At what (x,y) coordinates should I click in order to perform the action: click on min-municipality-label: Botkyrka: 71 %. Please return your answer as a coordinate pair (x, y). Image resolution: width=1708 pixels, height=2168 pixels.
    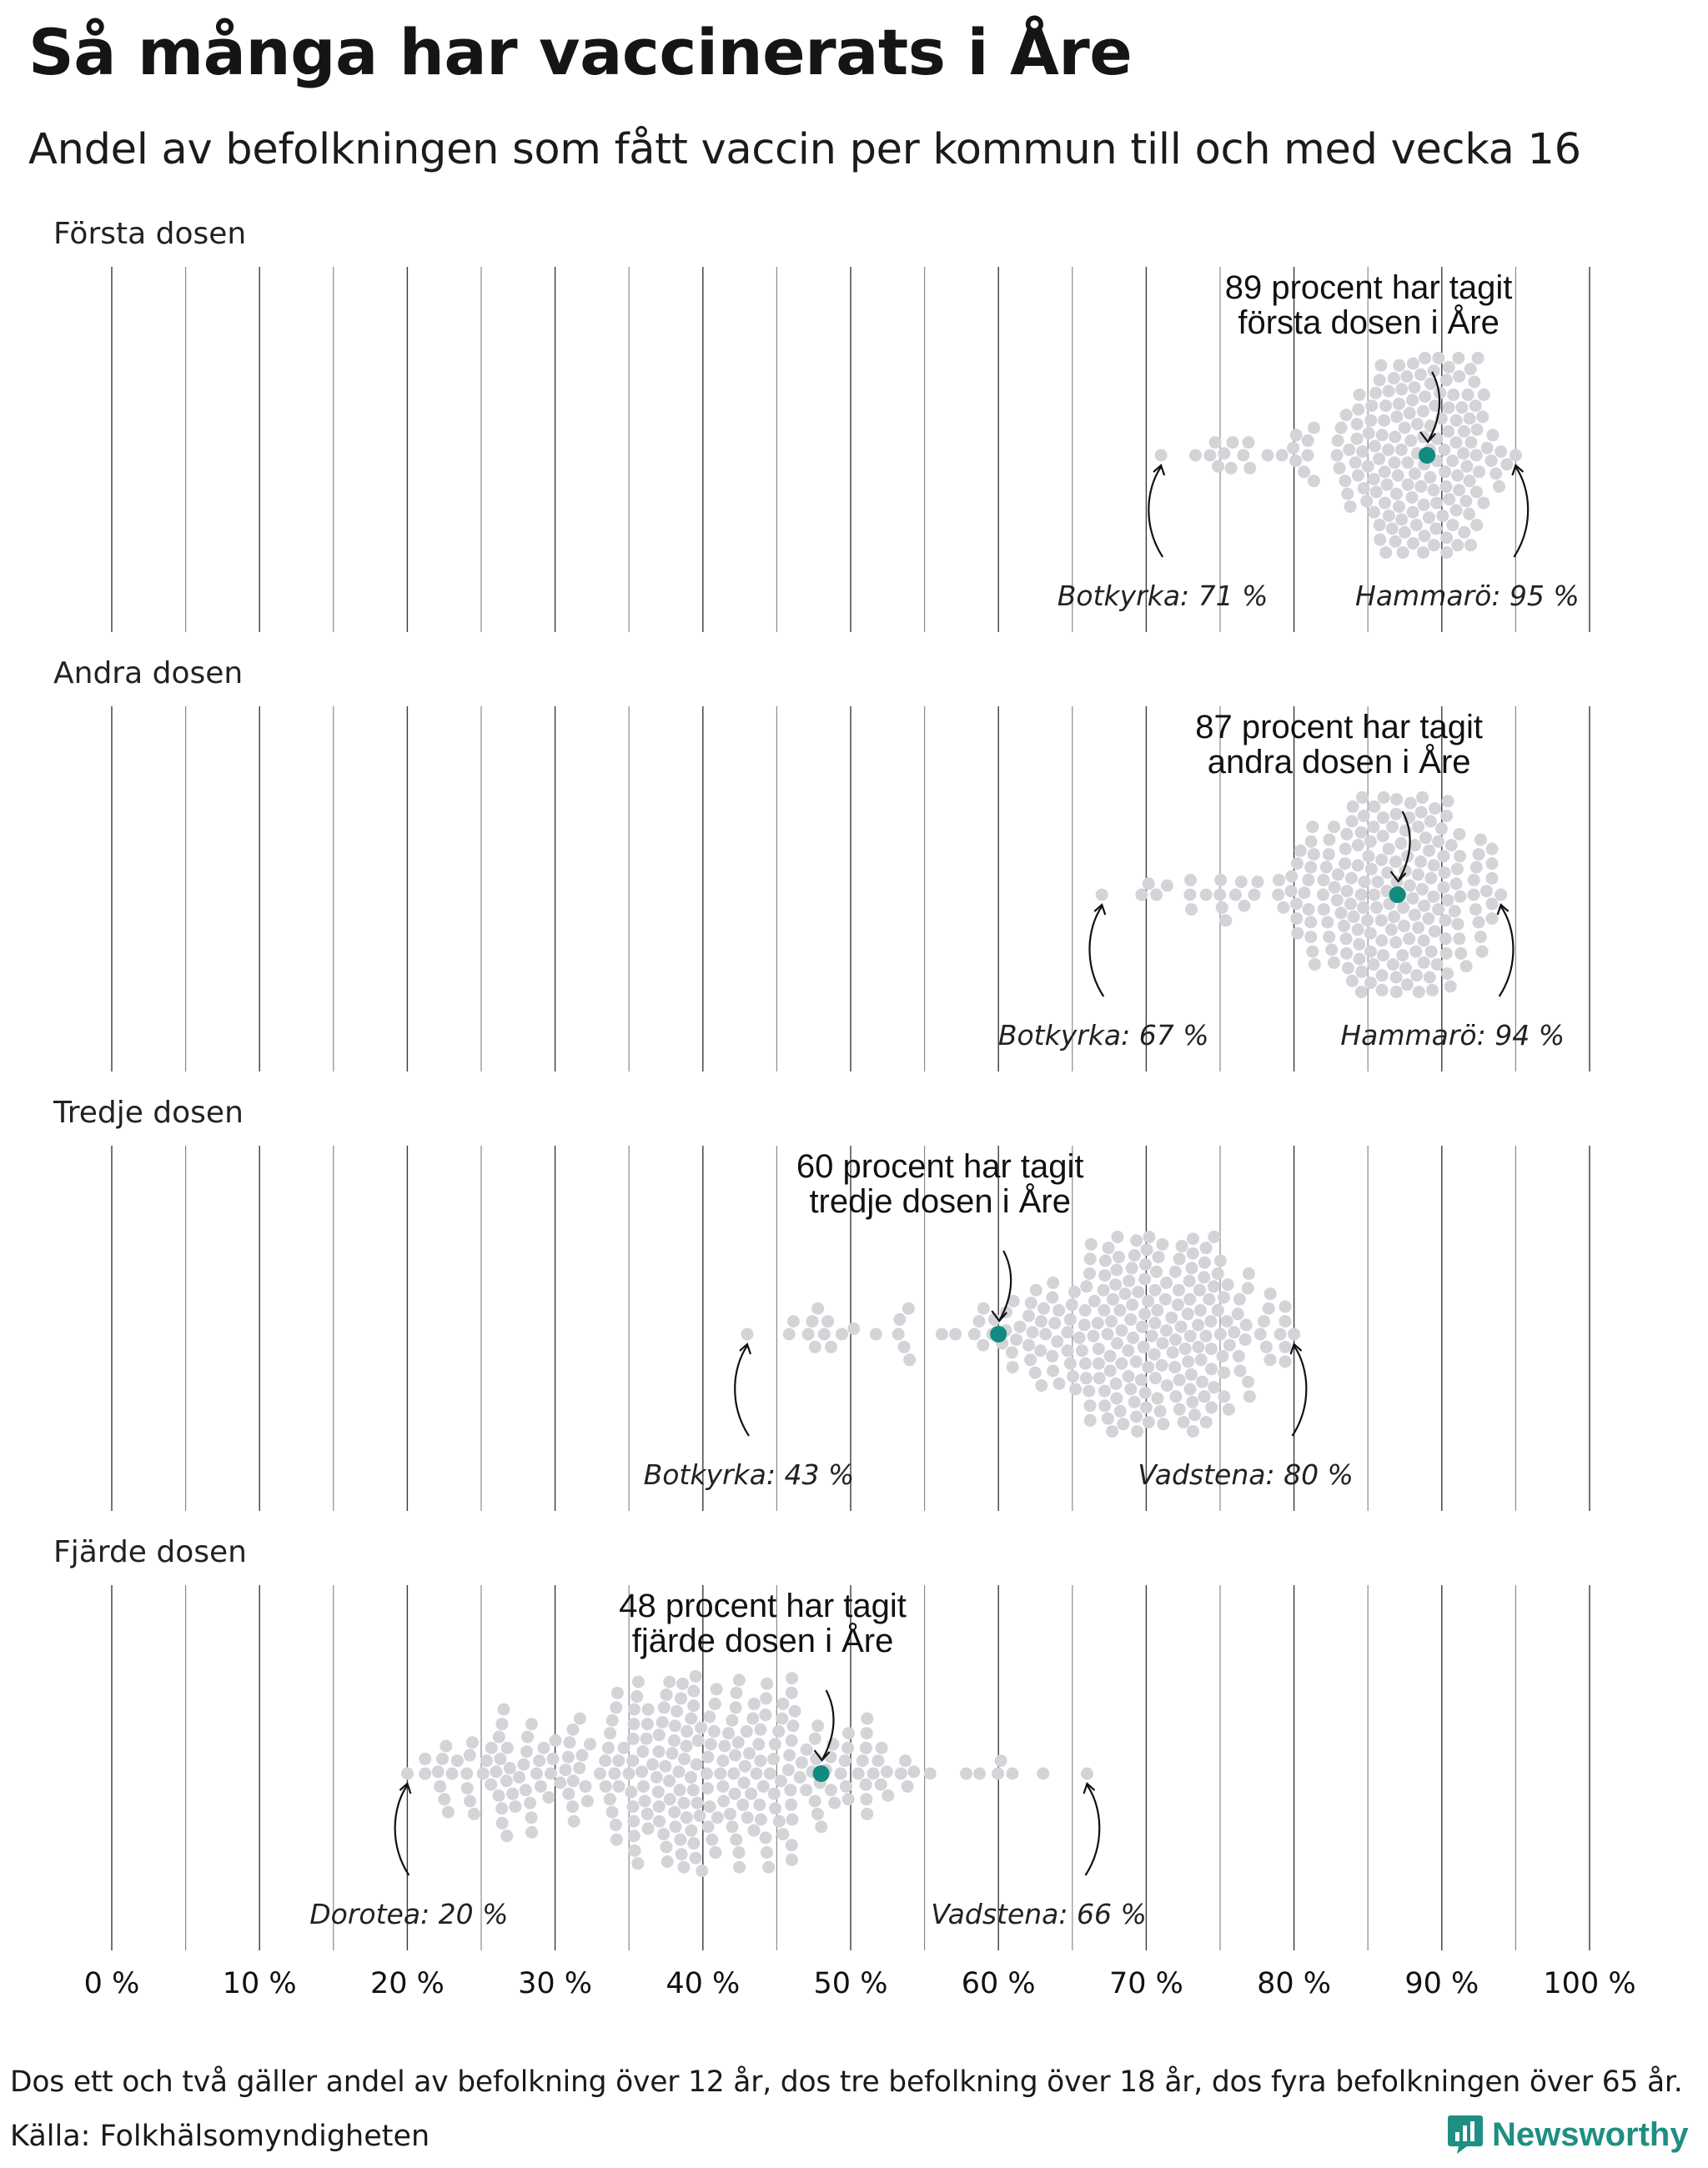
    Looking at the image, I should click on (1162, 596).